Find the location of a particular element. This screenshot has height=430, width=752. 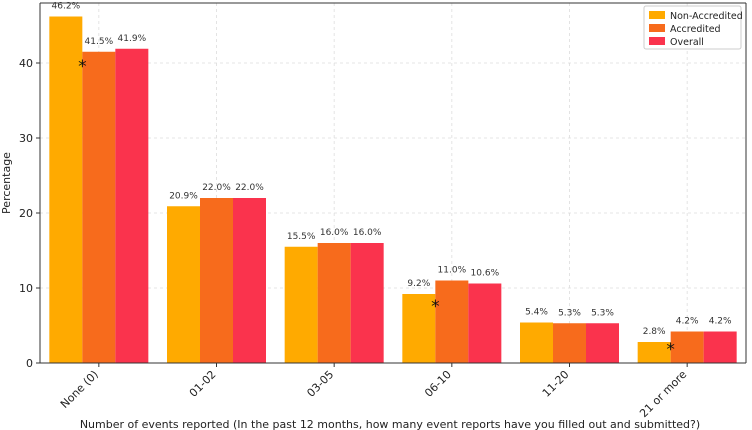

legend-label: Accredited is located at coordinates (695, 29).